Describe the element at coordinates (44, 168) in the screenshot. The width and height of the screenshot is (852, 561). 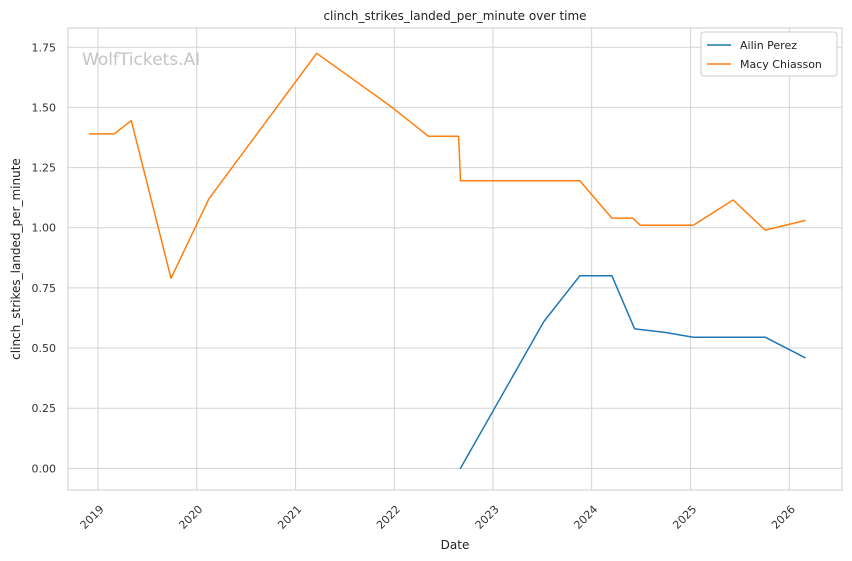
I see `y-tick-label: 1.25` at that location.